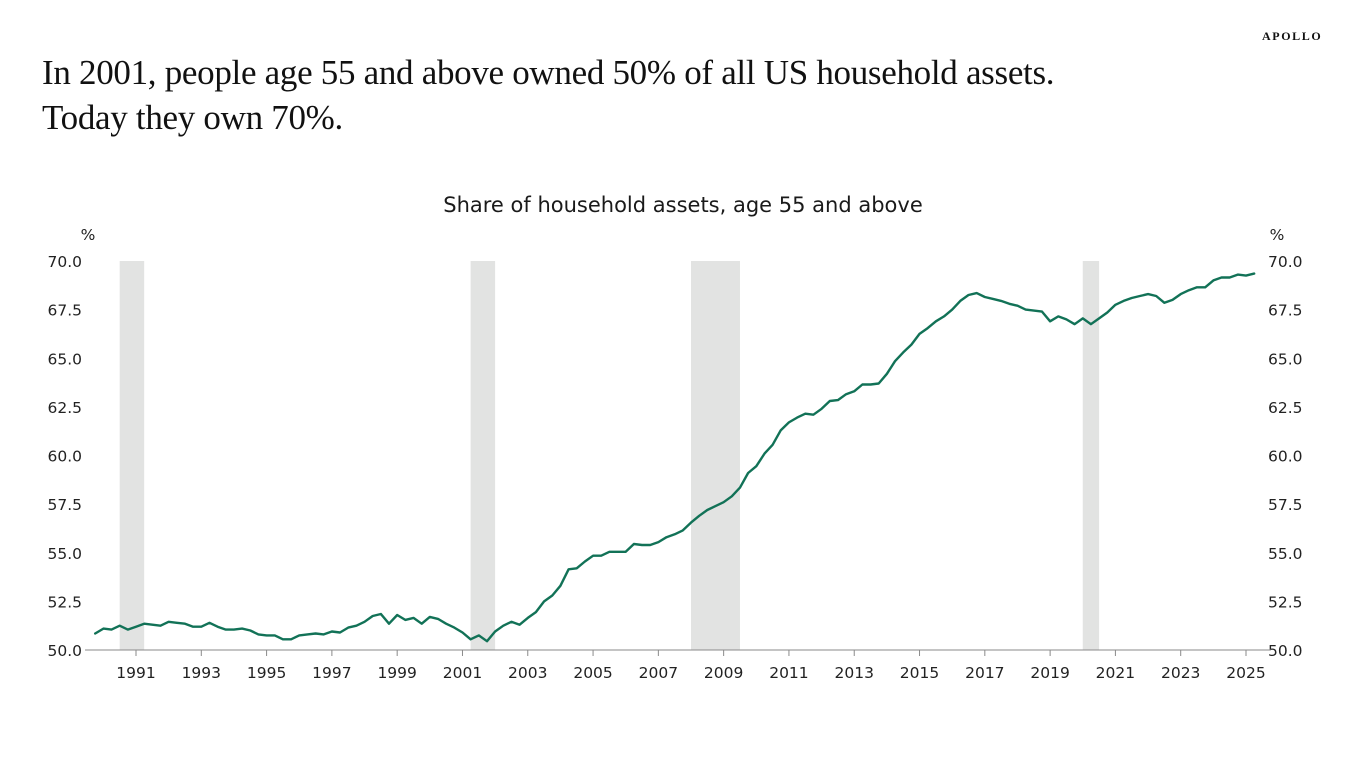 Image resolution: width=1366 pixels, height=768 pixels. Describe the element at coordinates (64, 602) in the screenshot. I see `y-tick-label-left: 52.5` at that location.